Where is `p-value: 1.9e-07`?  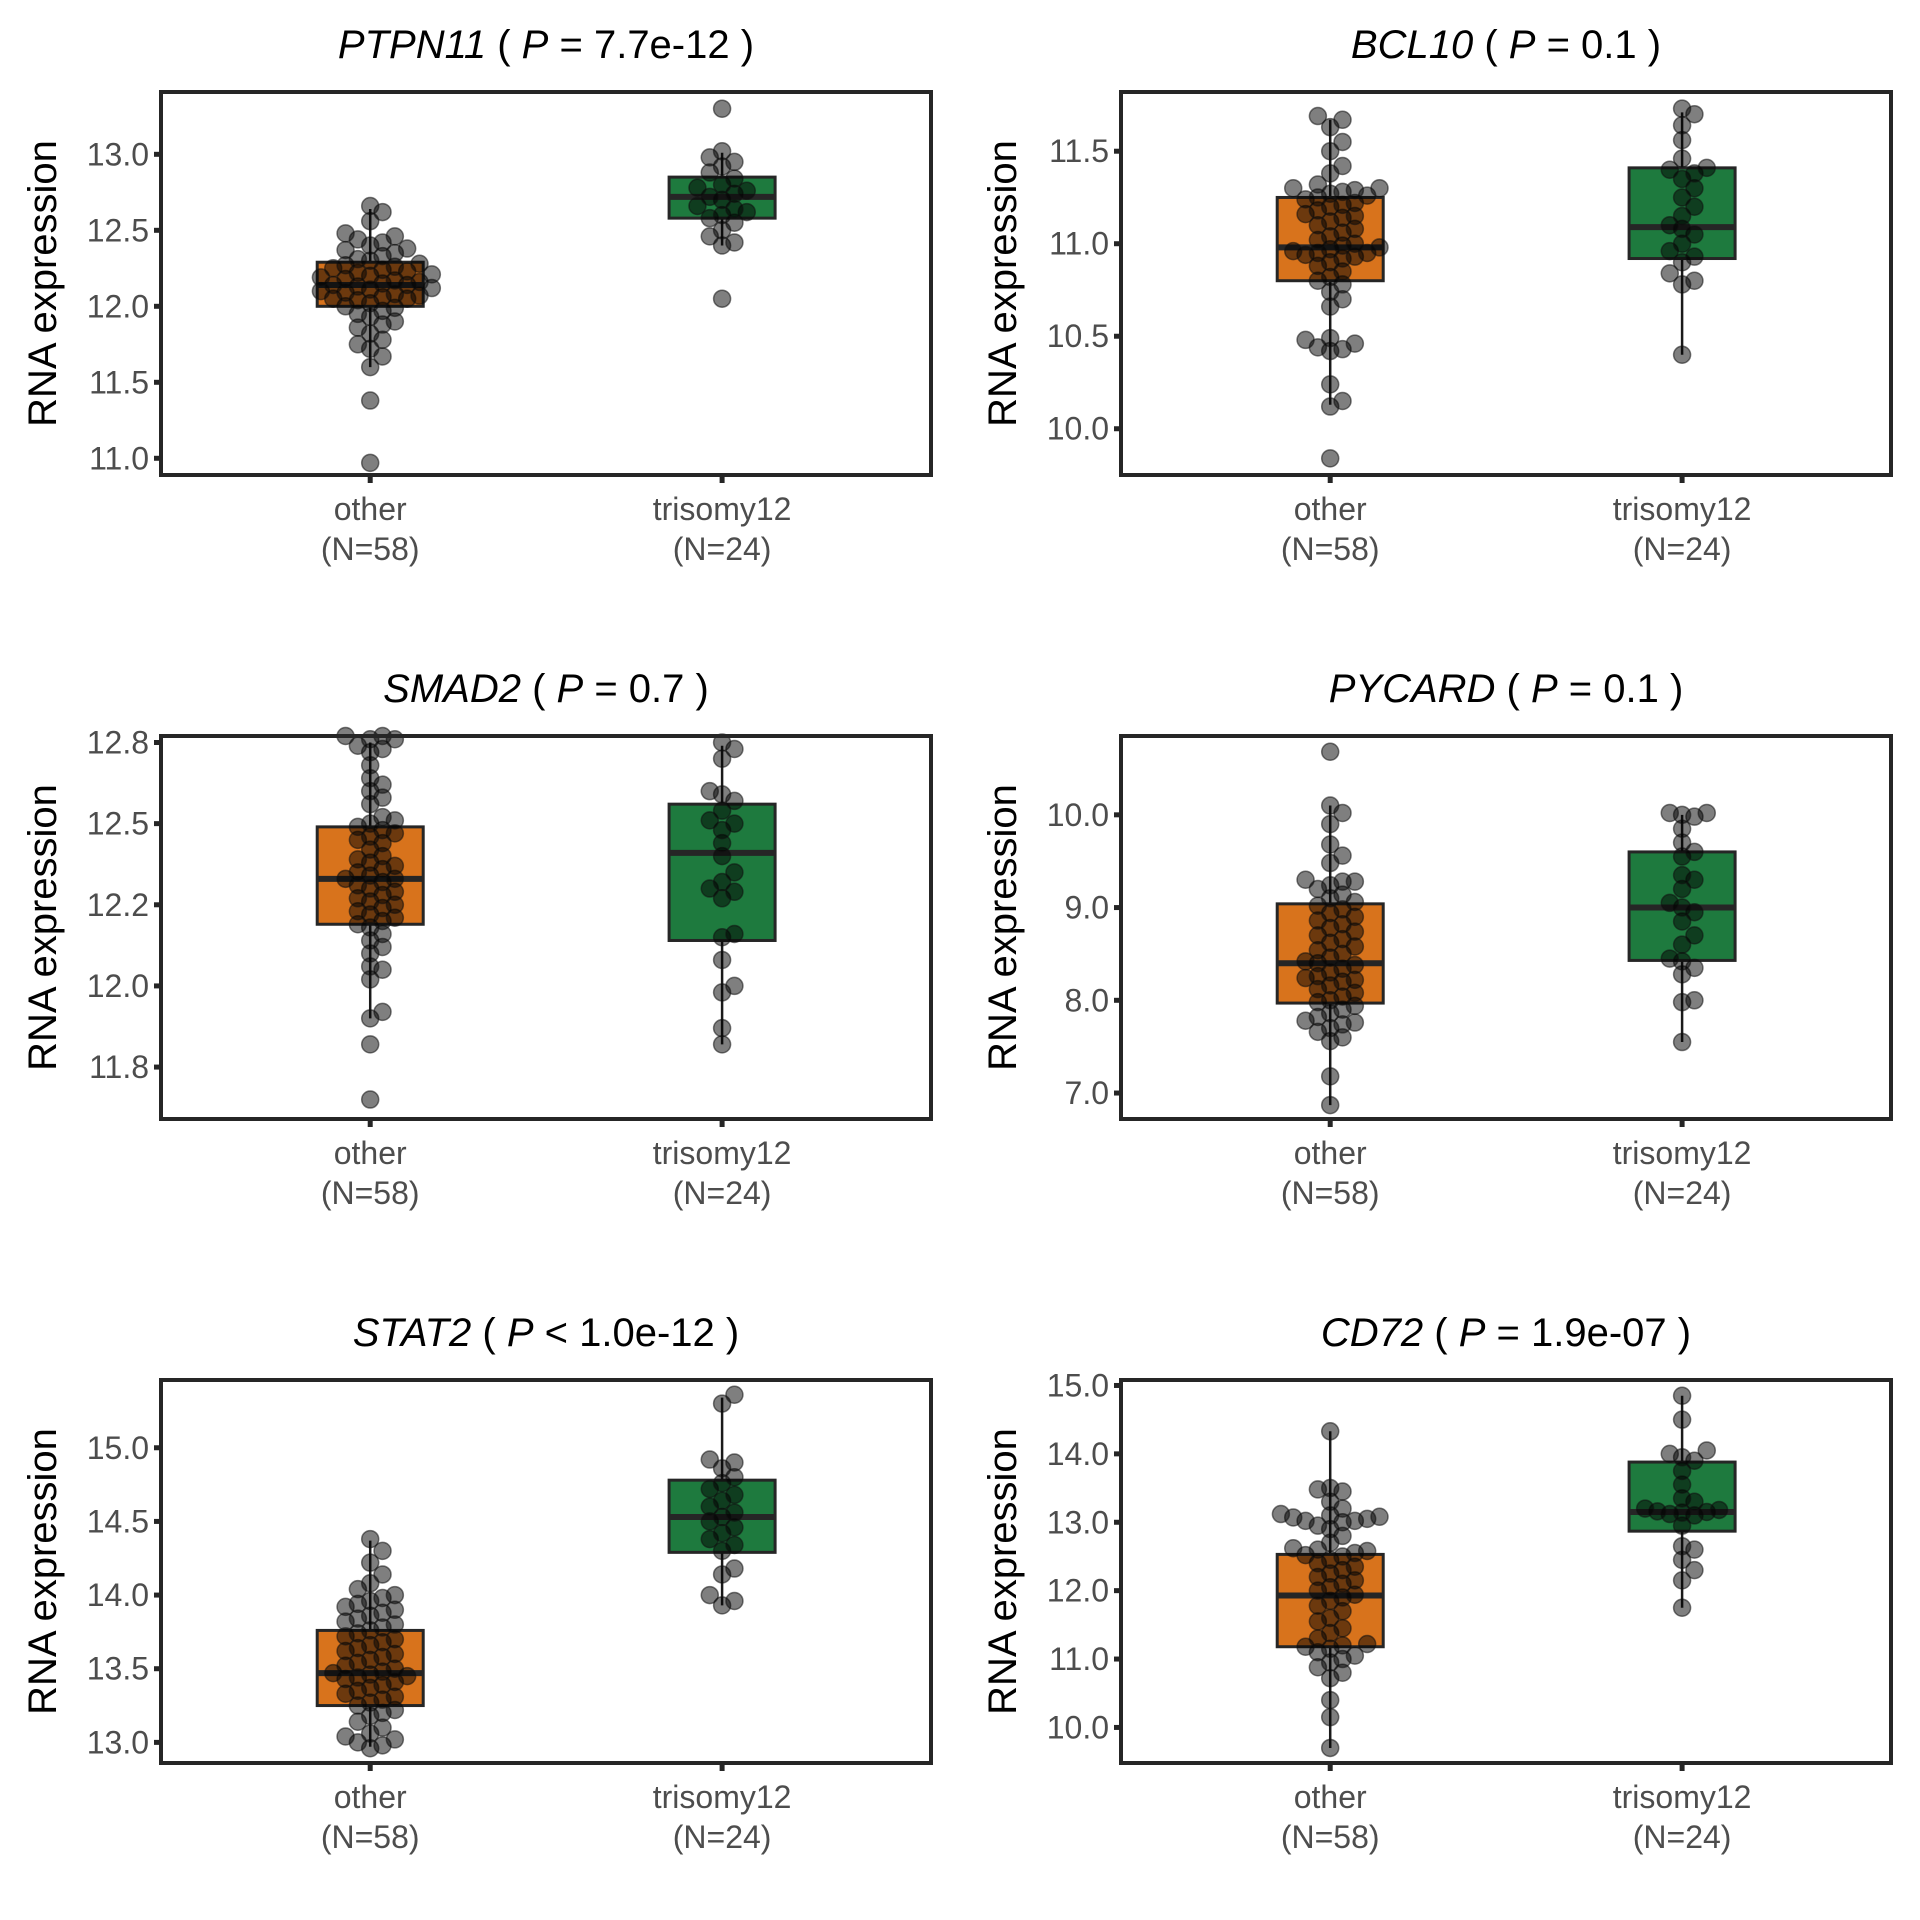
p-value: 1.9e-07 is located at coordinates (1599, 1333).